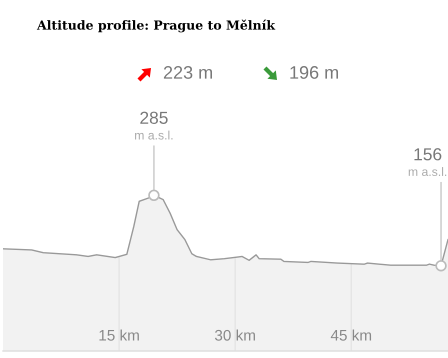 This screenshot has width=448, height=358. I want to click on x-tick-label: 30 km, so click(234, 335).